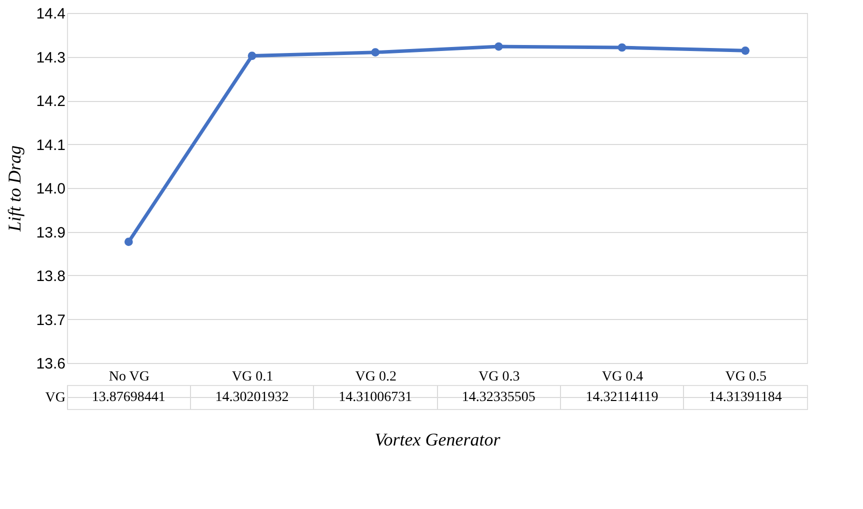 This screenshot has height=509, width=863. I want to click on data-label: 14.32114119, so click(622, 397).